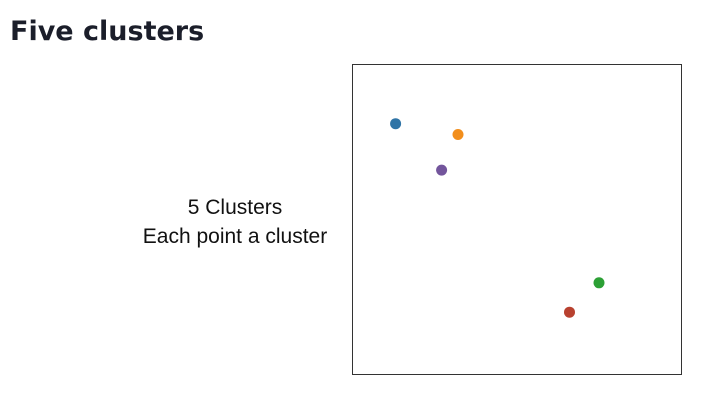 Image resolution: width=721 pixels, height=408 pixels. I want to click on caption: 5 Clusters Each point a cluster, so click(235, 222).